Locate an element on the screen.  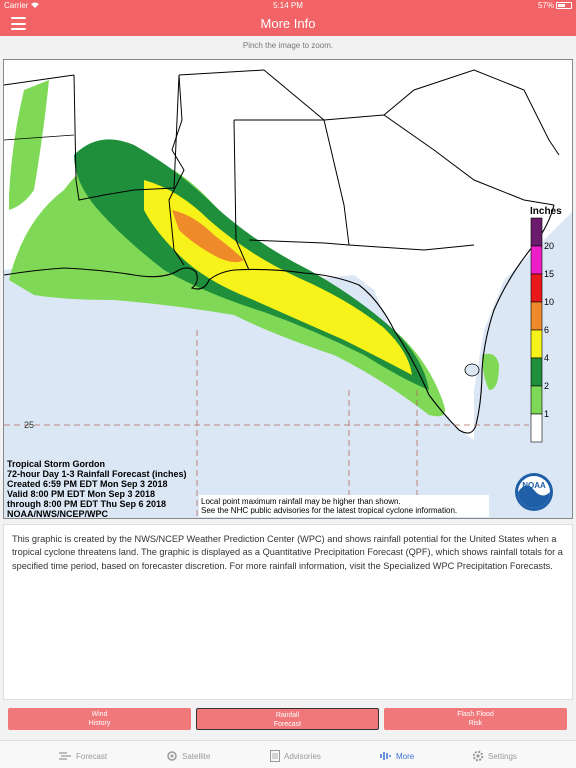
status-bar: Carrier 5:14 PM 57% is located at coordinates (288, 6).